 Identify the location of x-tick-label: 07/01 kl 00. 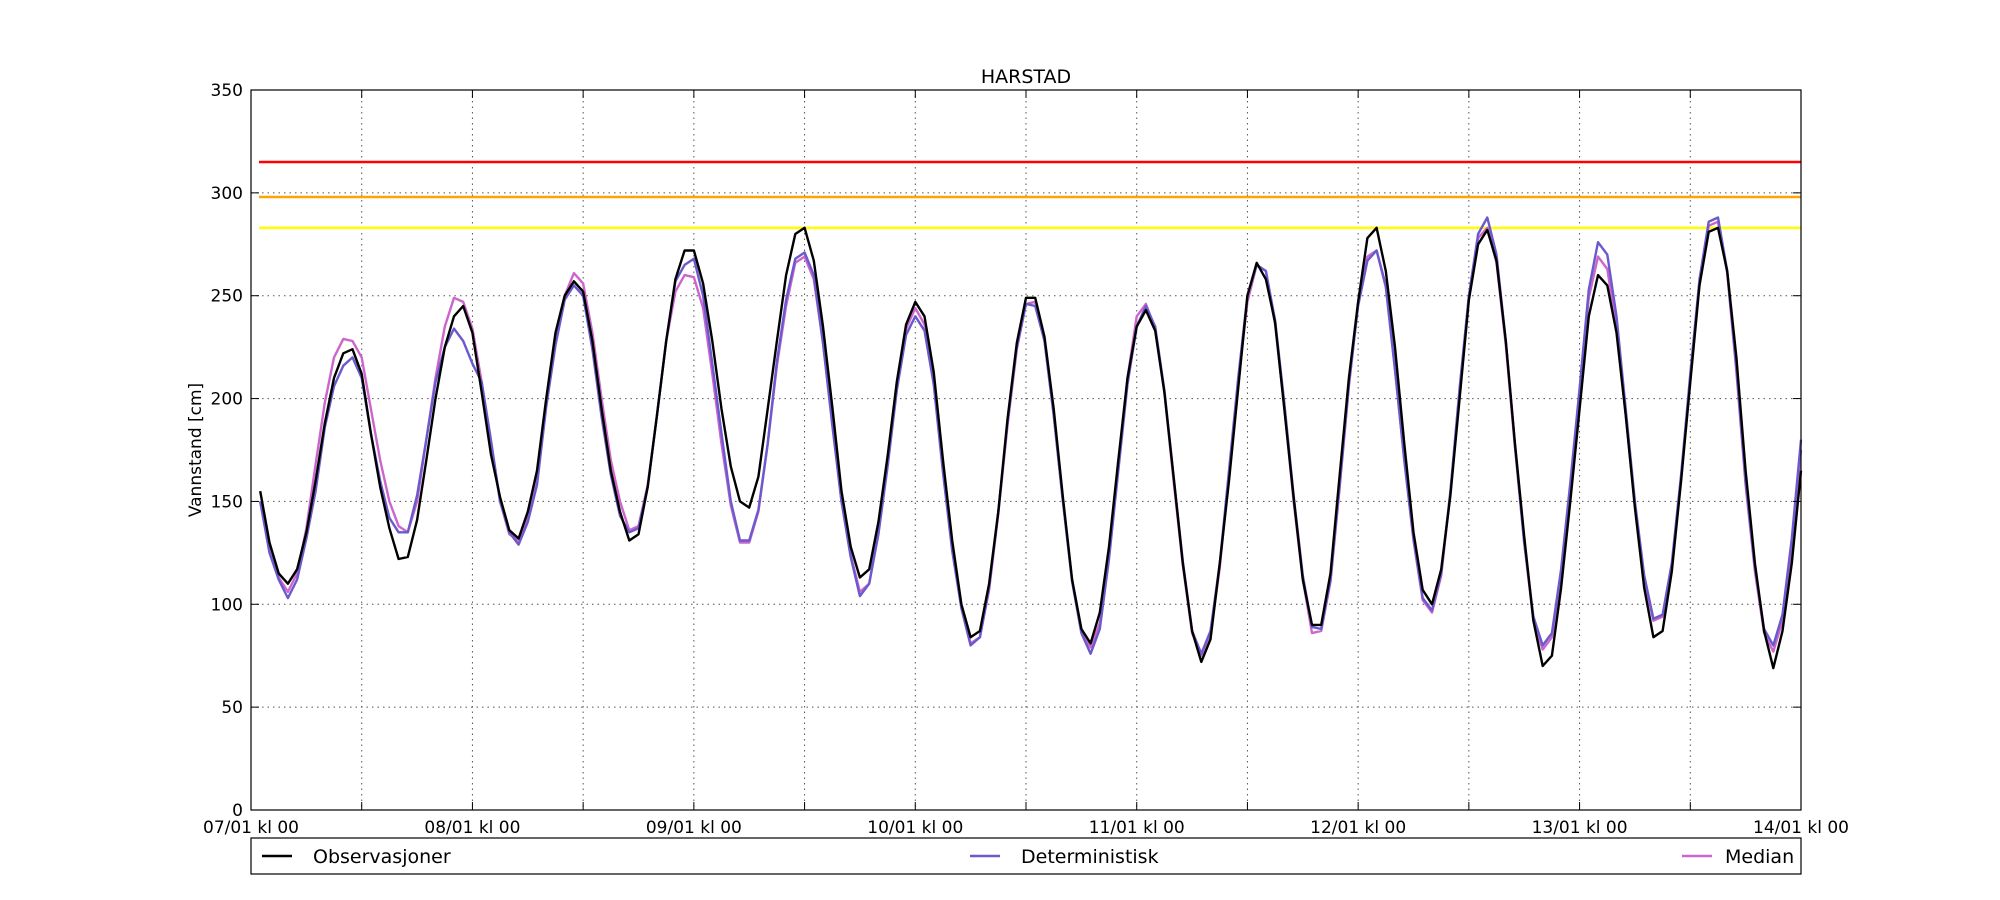
(251, 828).